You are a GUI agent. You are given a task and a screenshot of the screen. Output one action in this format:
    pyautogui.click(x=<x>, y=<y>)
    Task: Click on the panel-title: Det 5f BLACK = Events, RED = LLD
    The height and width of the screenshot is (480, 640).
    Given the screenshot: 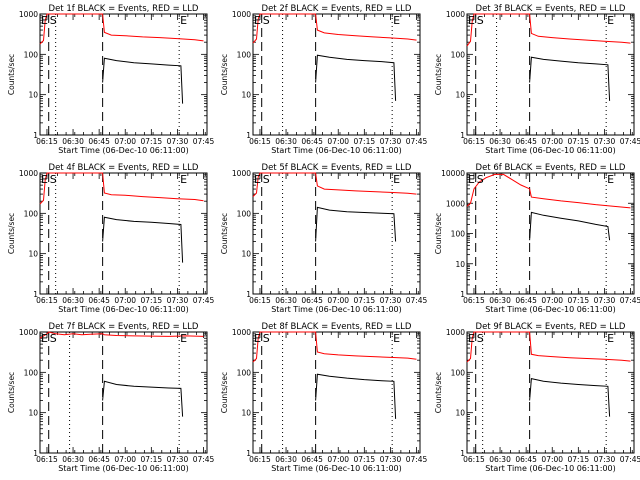 What is the action you would take?
    pyautogui.click(x=337, y=168)
    